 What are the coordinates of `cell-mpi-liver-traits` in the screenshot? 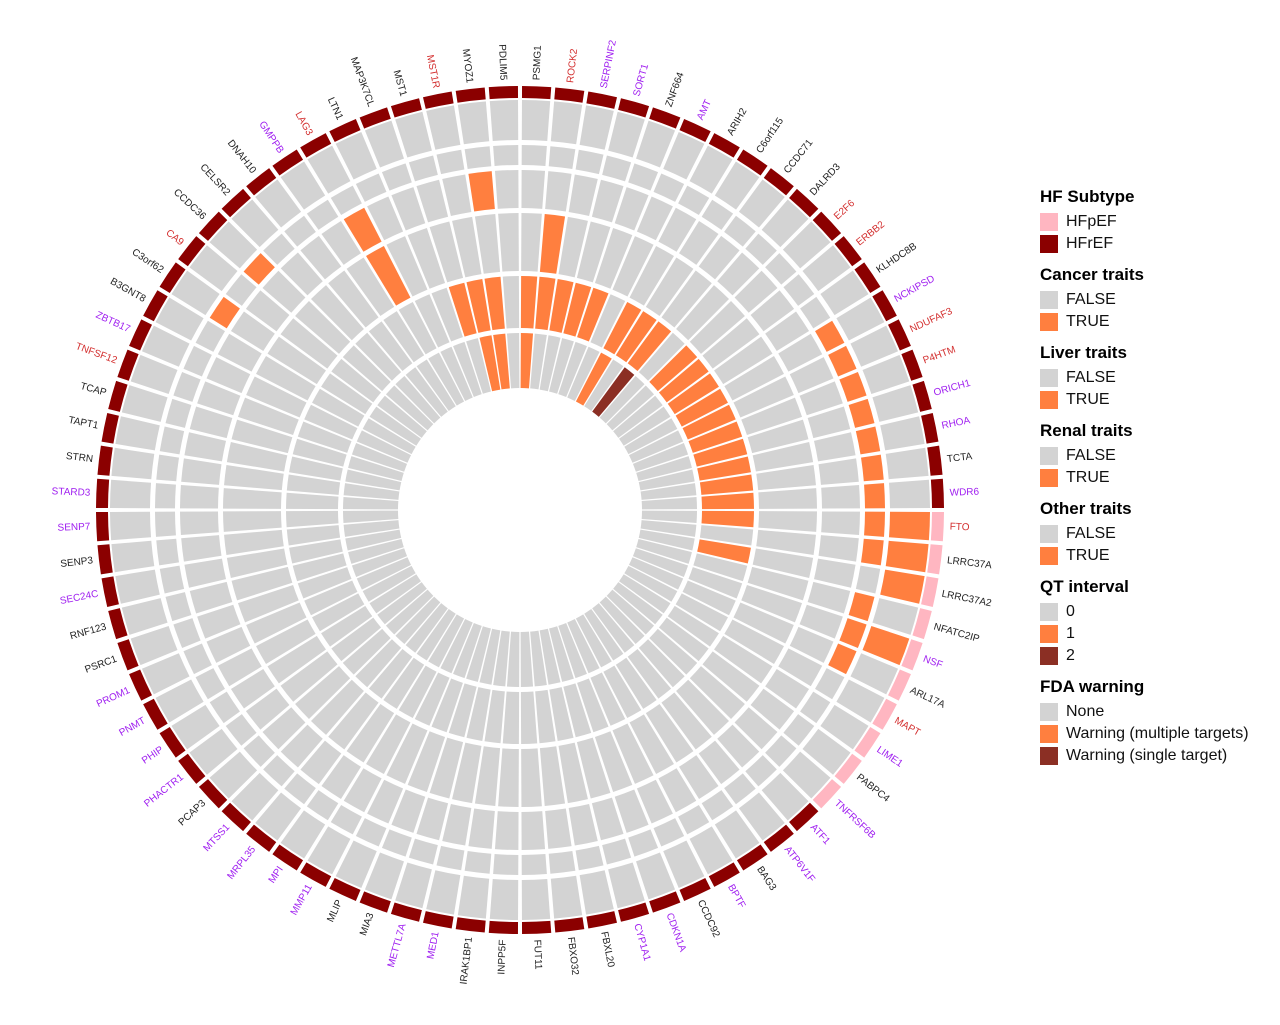 It's located at (341, 777).